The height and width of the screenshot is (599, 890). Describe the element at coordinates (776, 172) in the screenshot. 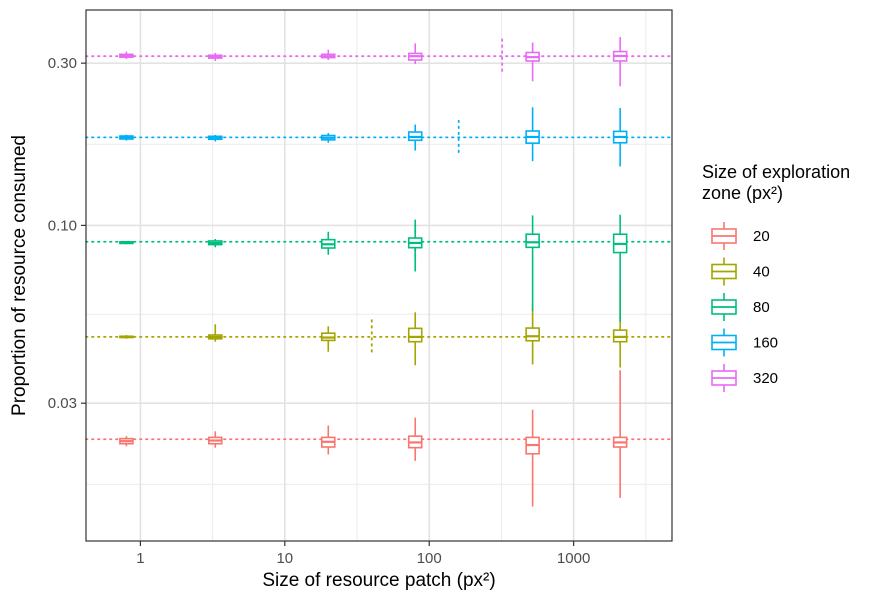

I see `legend-title-line: Size of exploration` at that location.